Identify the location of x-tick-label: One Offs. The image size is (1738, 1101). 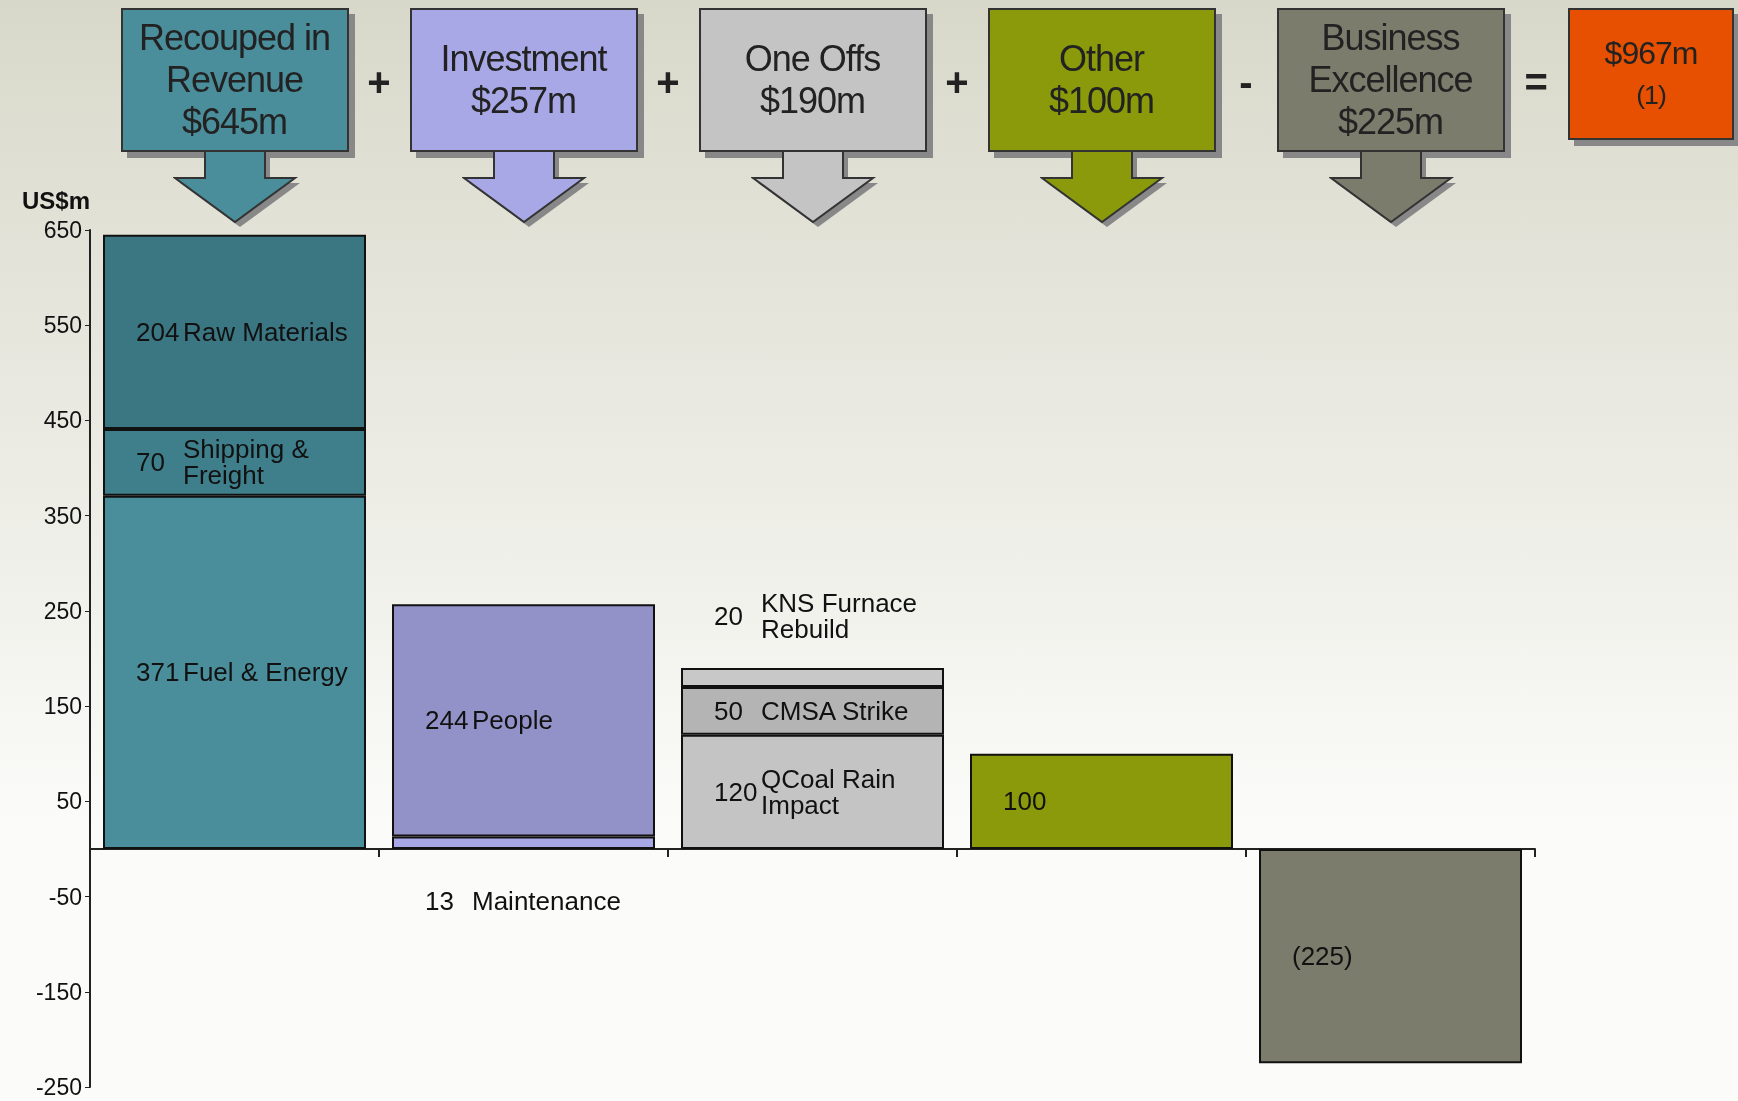
(812, 59).